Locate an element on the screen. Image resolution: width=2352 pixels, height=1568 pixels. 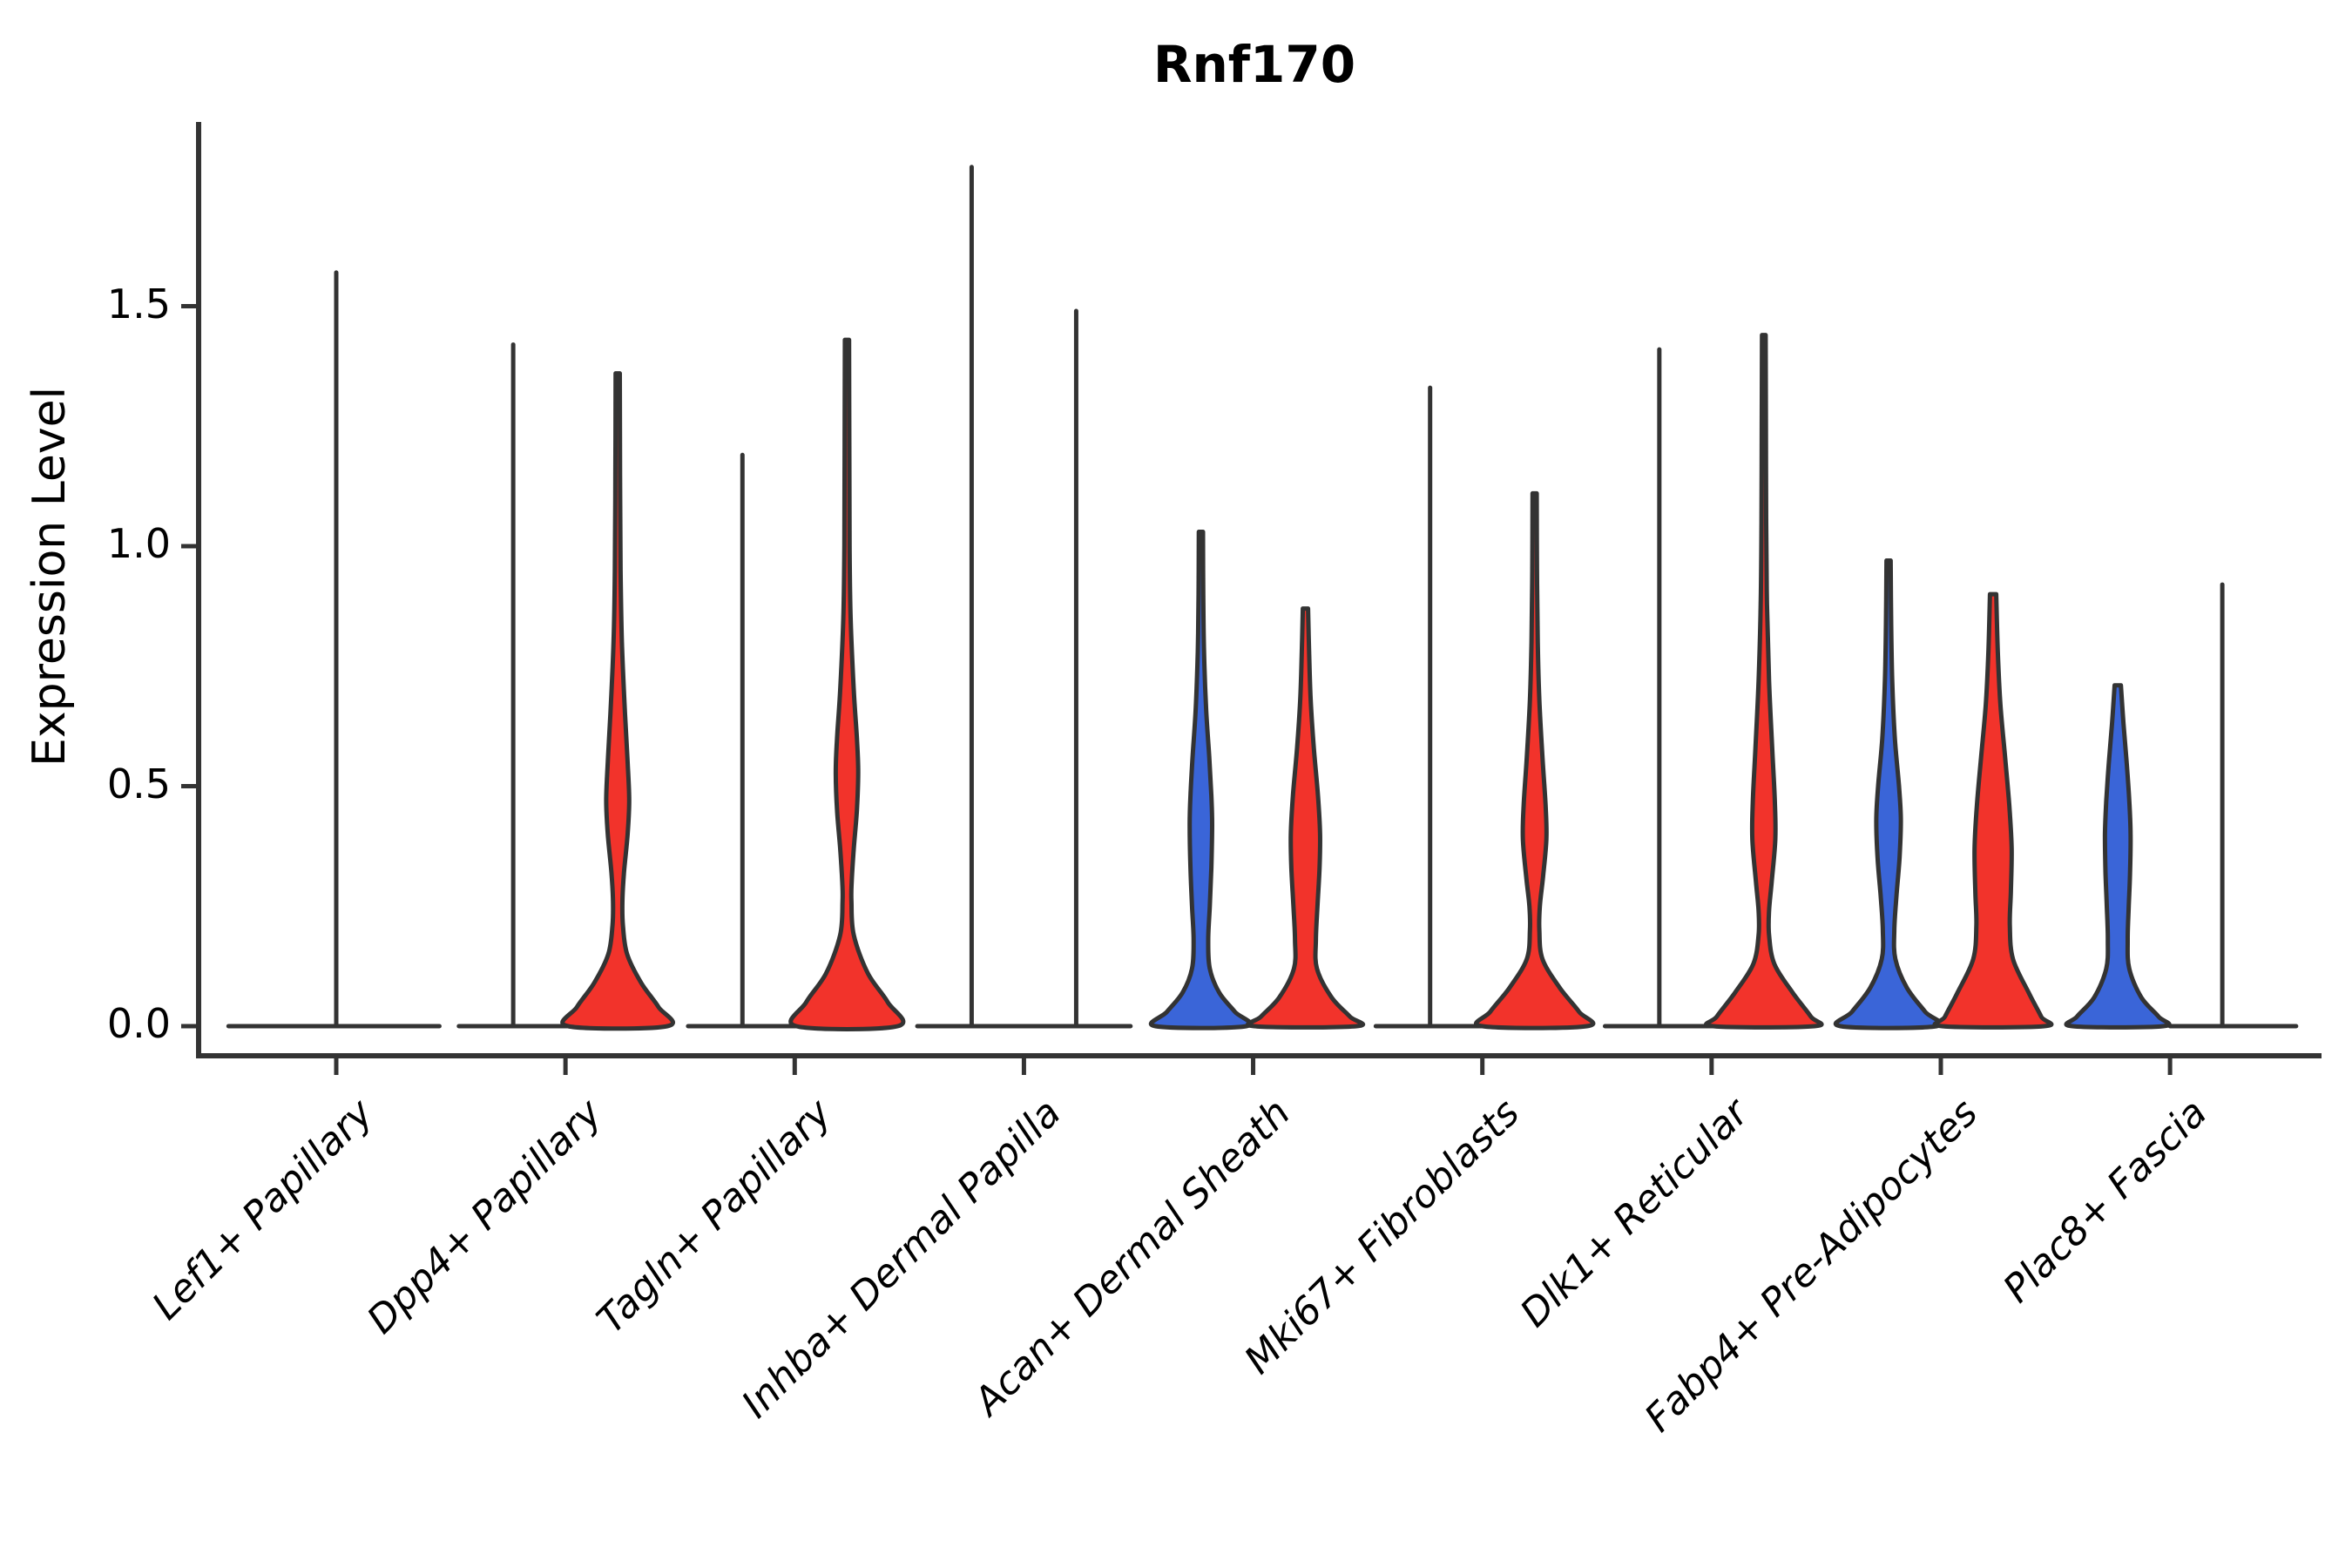
y-tick-label: 0.0 is located at coordinates (138, 1024).